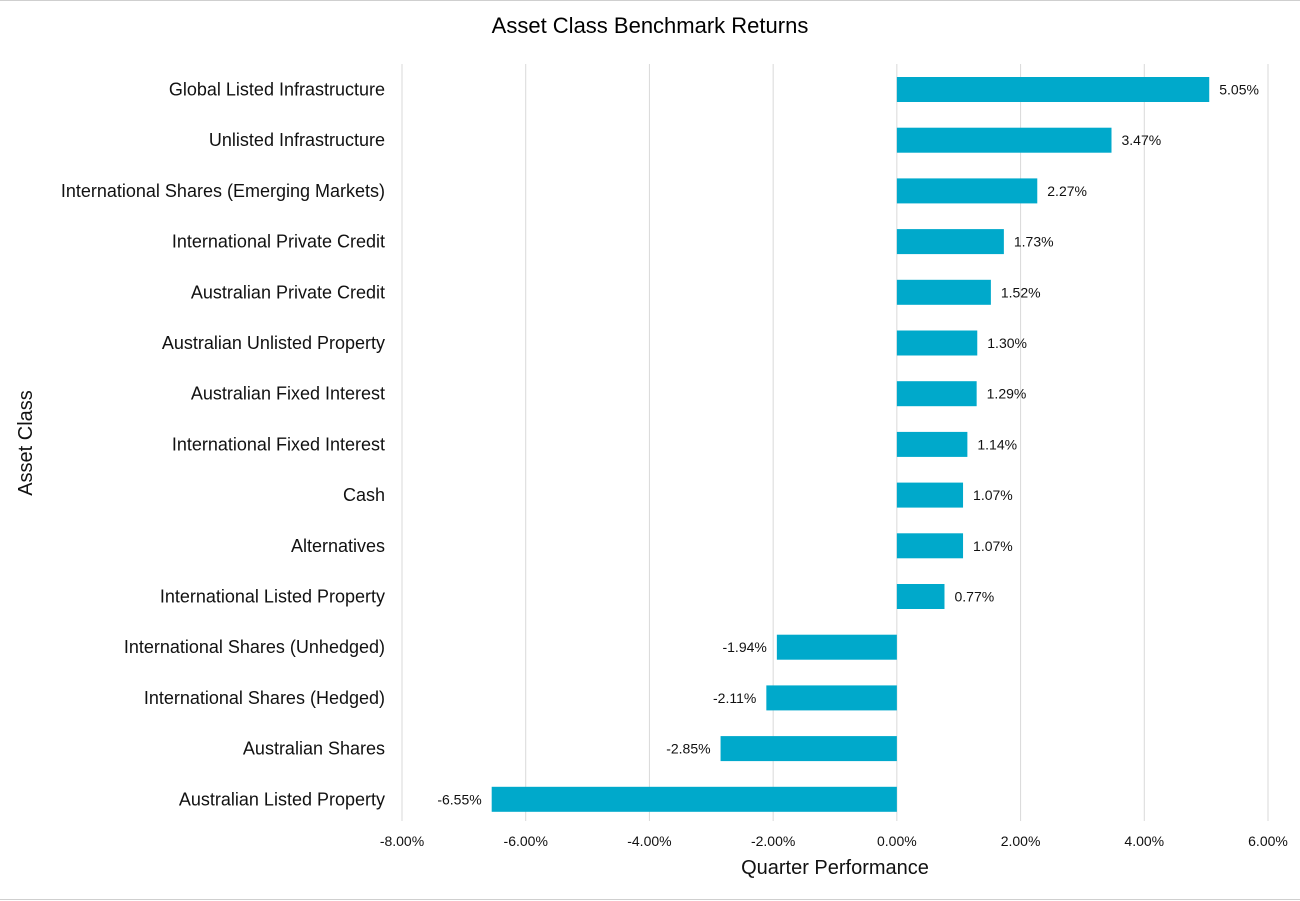  Describe the element at coordinates (282, 799) in the screenshot. I see `category-label: Australian Listed Property` at that location.